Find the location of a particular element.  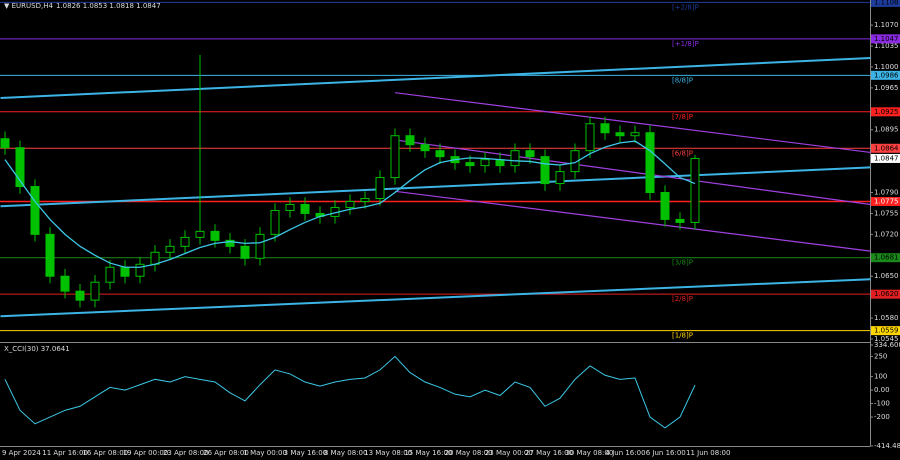

y-tick-label: 0.00 is located at coordinates (882, 390).